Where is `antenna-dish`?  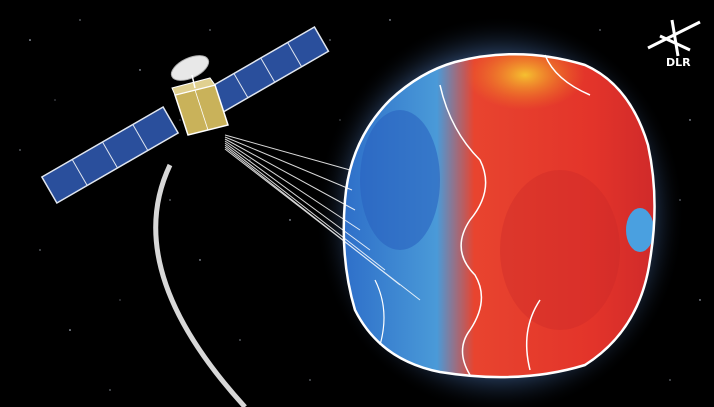 antenna-dish is located at coordinates (190, 68).